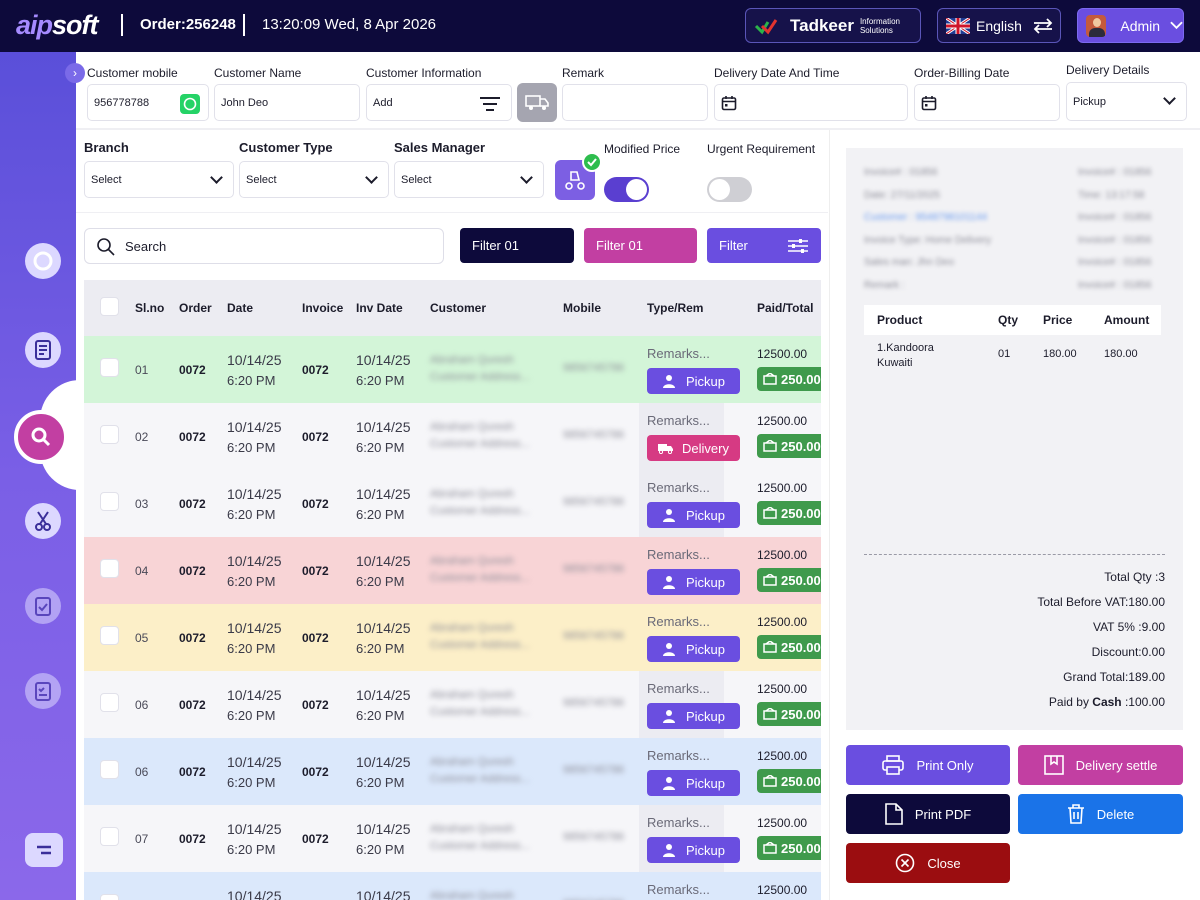 The height and width of the screenshot is (900, 1200). Describe the element at coordinates (537, 102) in the screenshot. I see `delivery-van-button` at that location.